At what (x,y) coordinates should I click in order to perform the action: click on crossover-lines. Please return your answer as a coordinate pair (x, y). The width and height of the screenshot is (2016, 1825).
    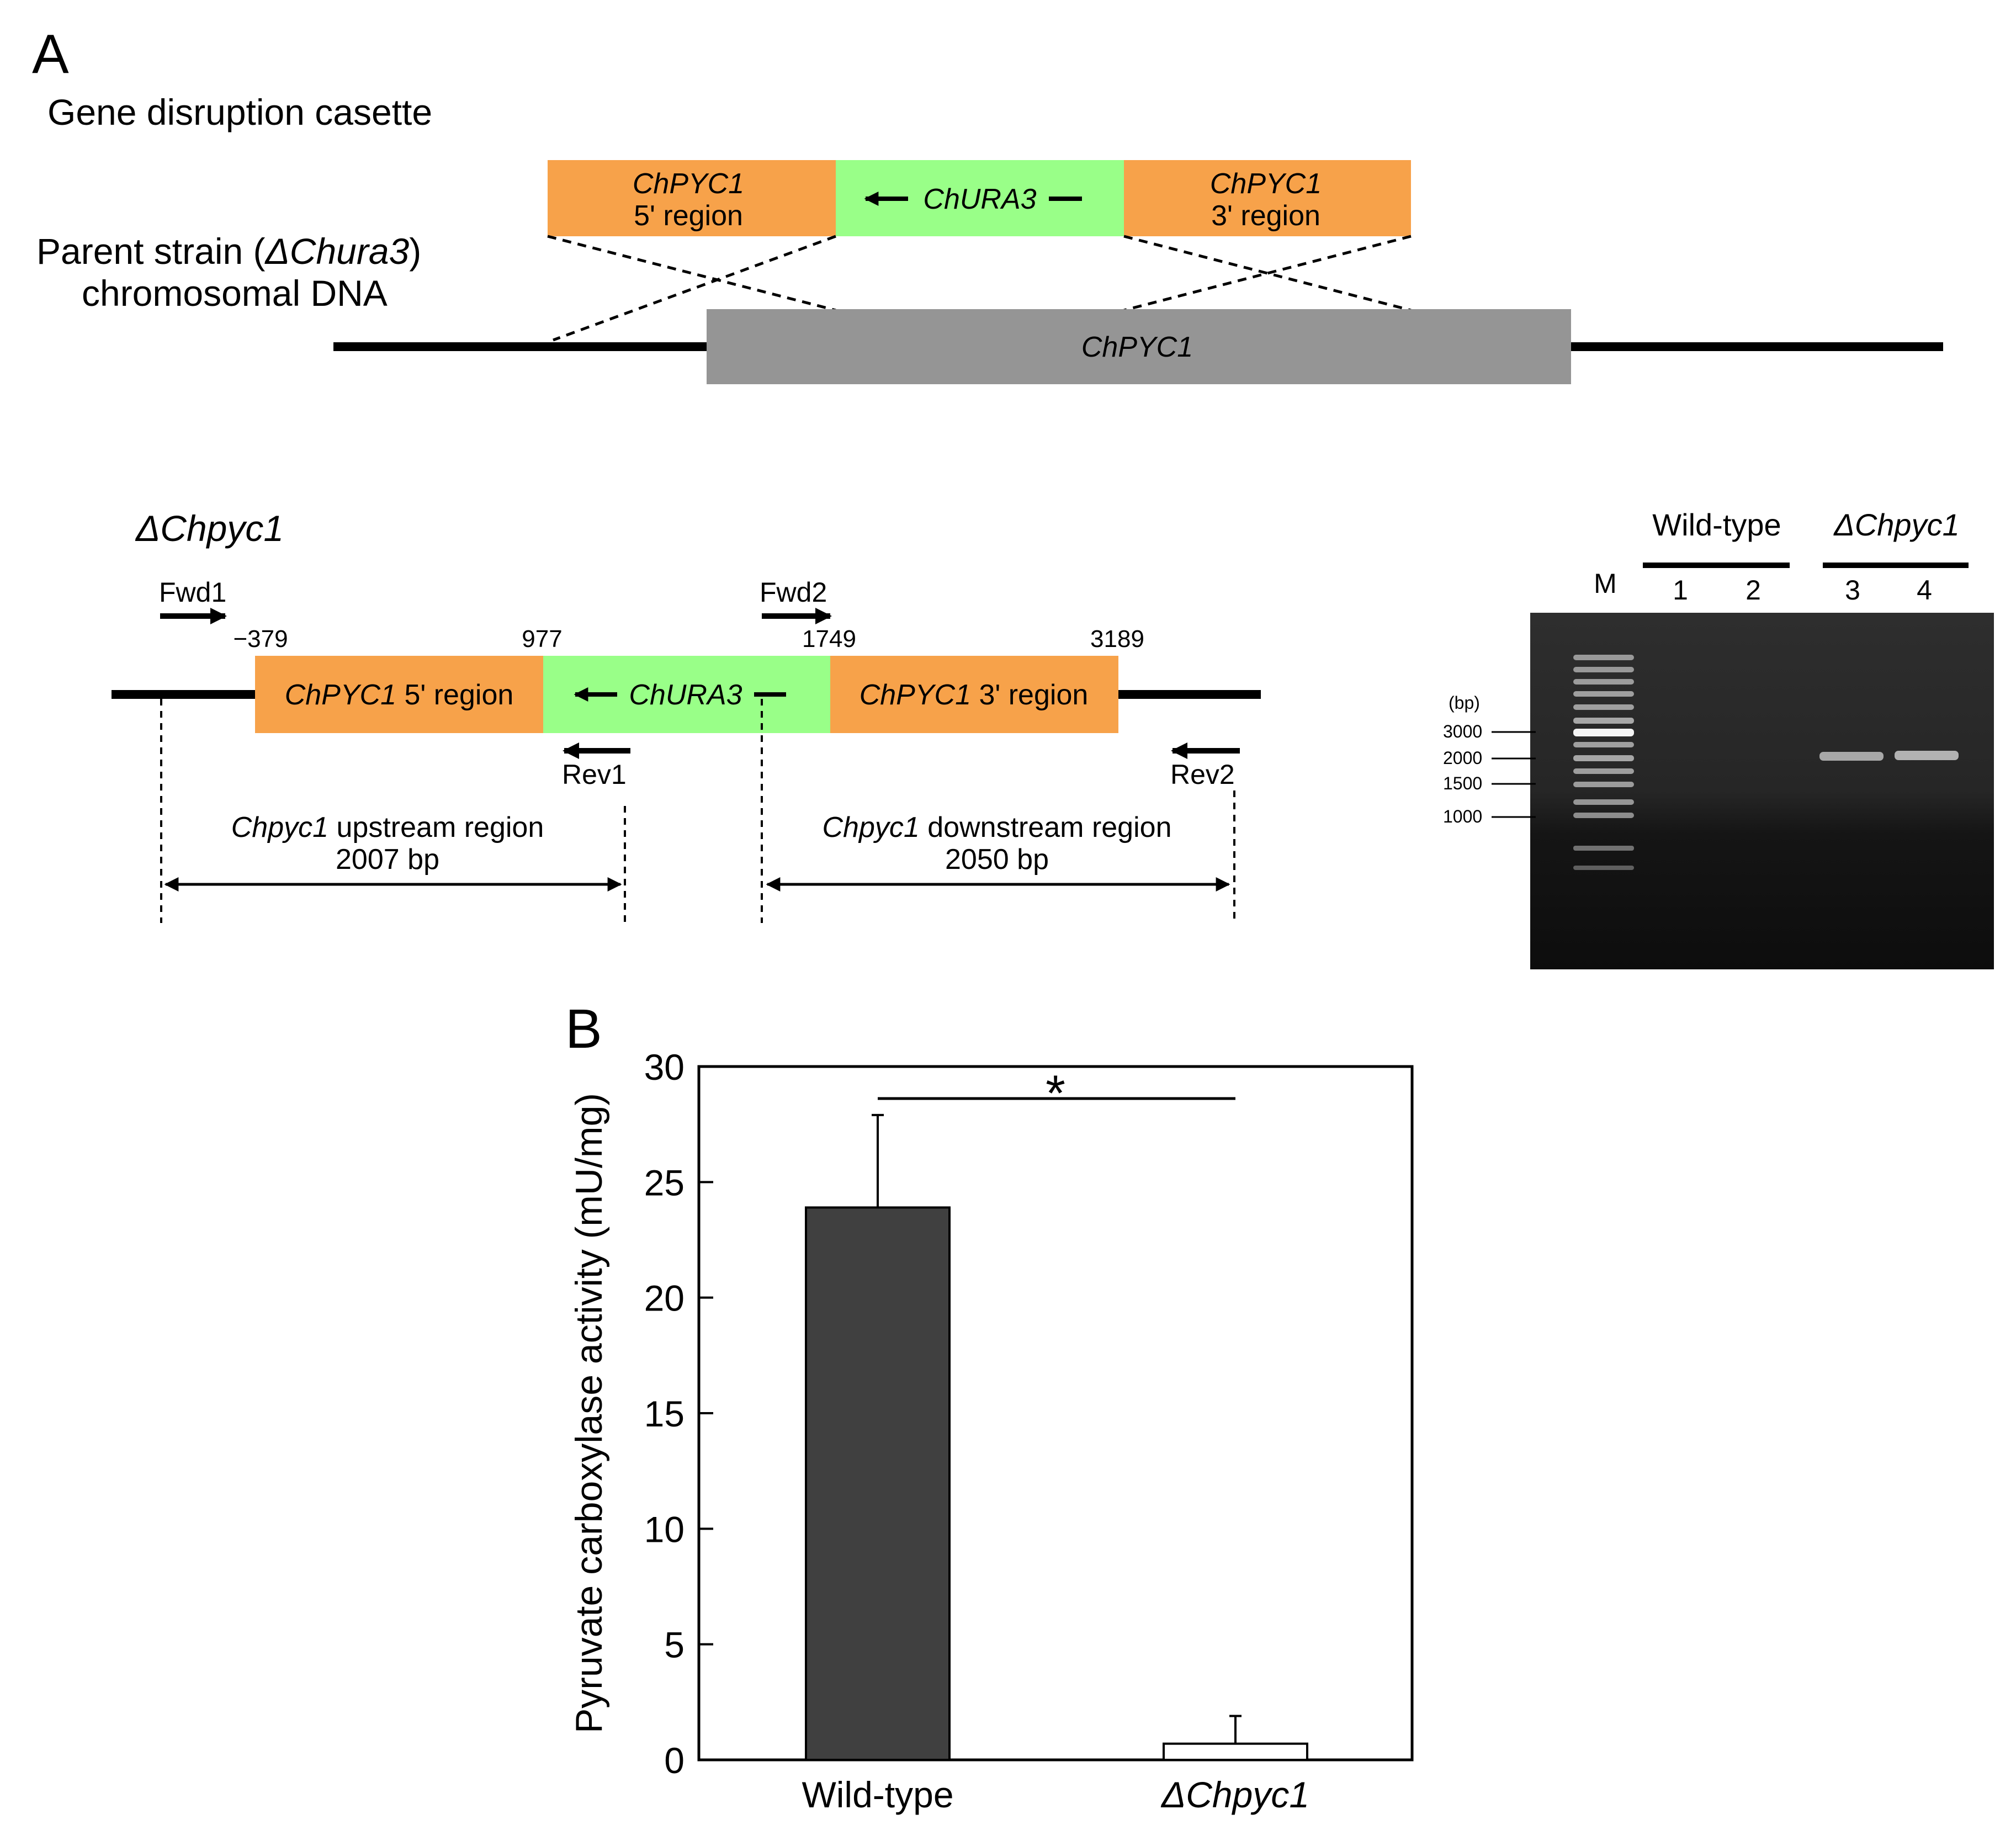
    Looking at the image, I should click on (980, 288).